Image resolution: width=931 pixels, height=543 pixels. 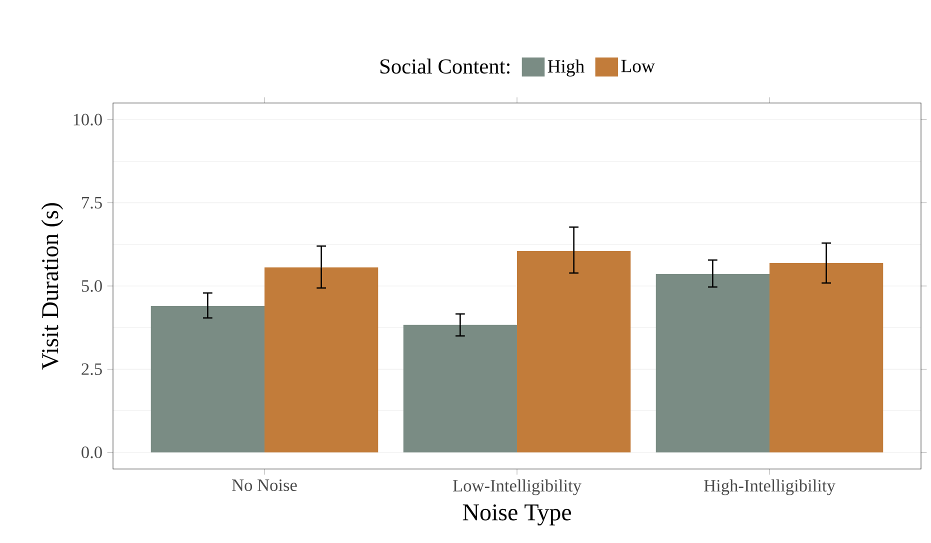 What do you see at coordinates (92, 369) in the screenshot?
I see `y-tick-label: 2.5` at bounding box center [92, 369].